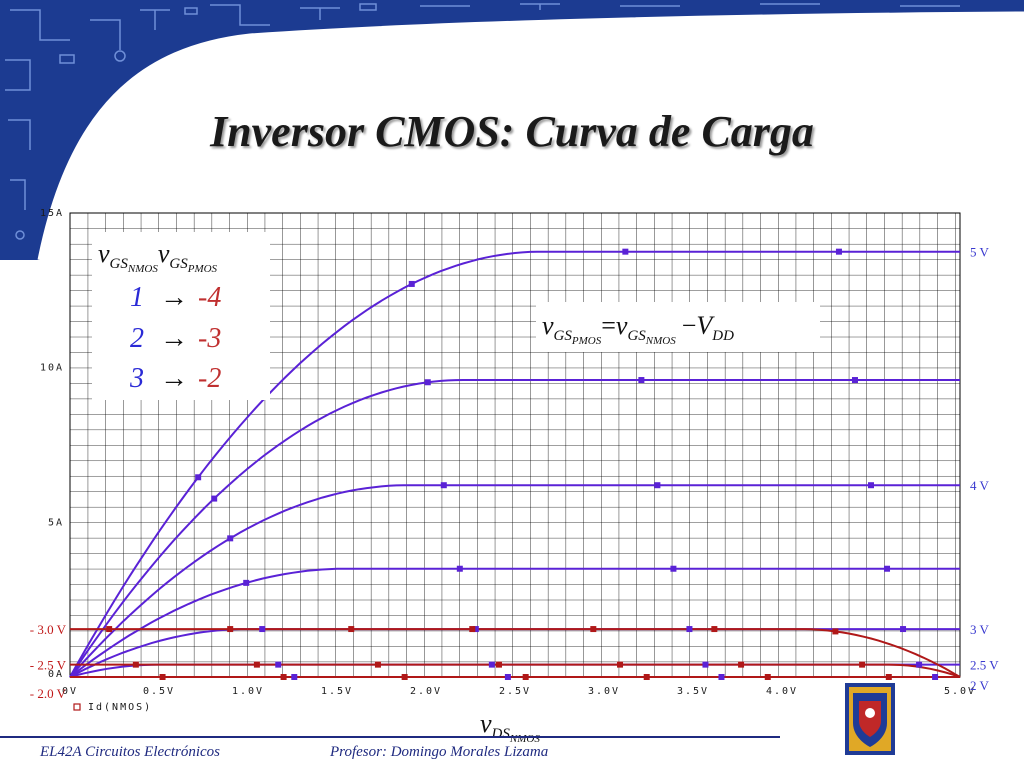  I want to click on x-tick-label: 3.5V, so click(693, 691).